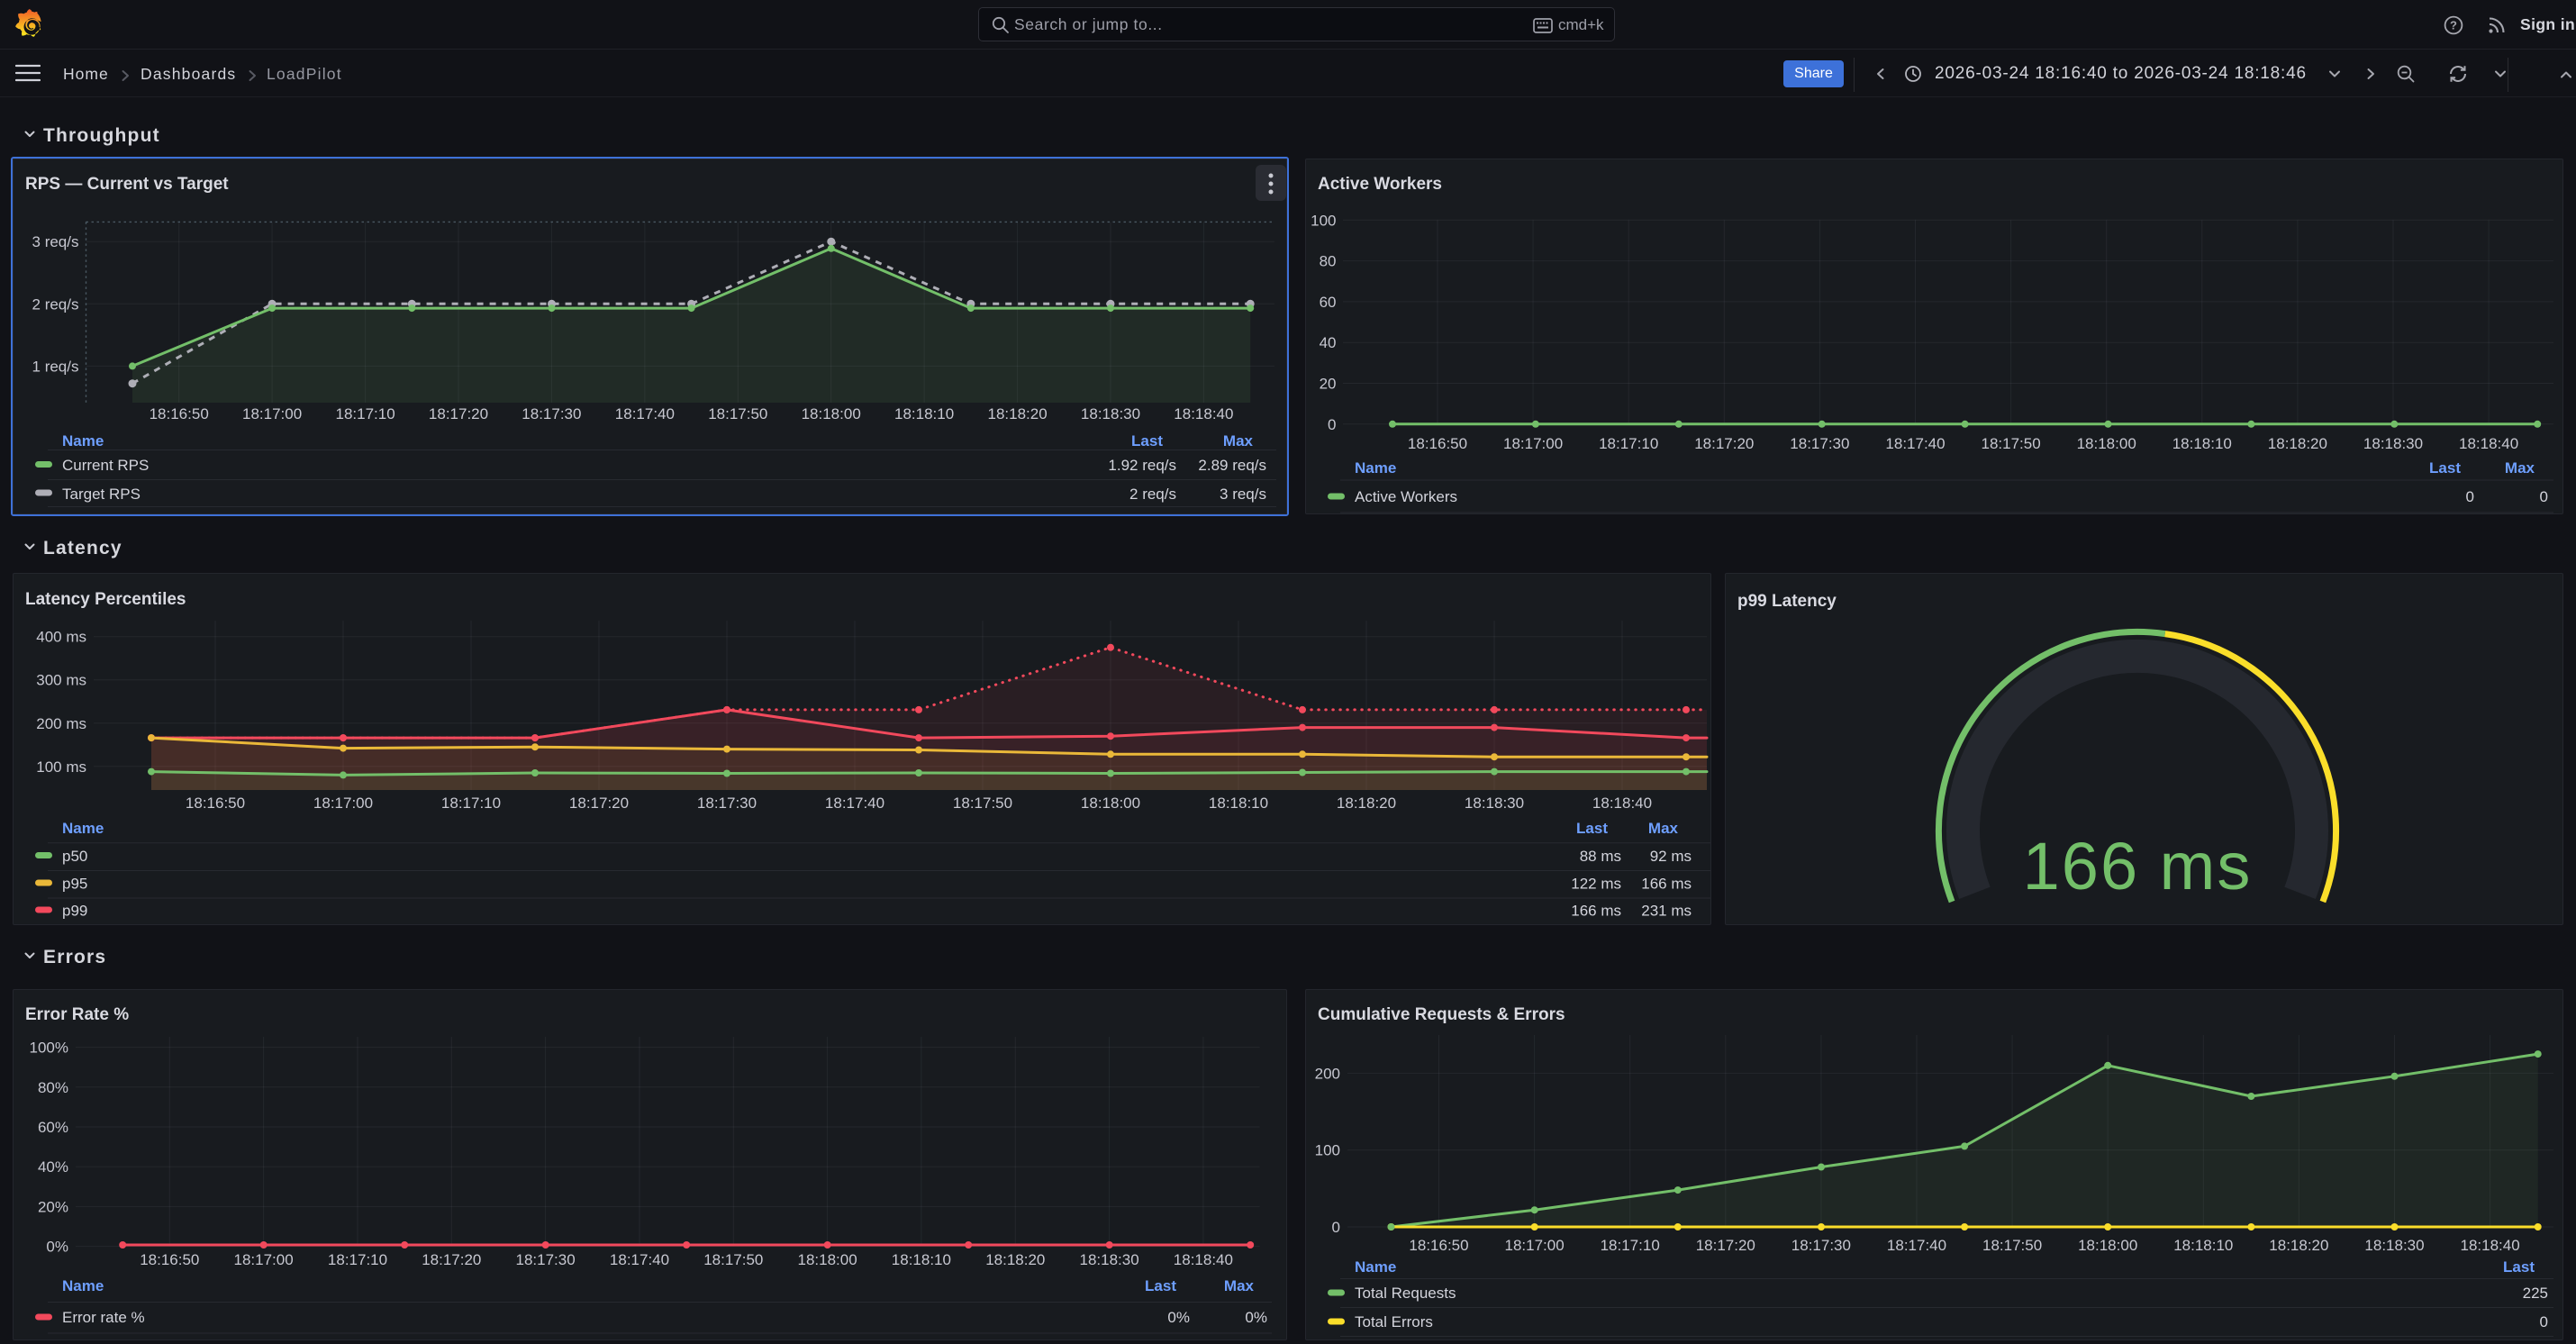 This screenshot has width=2576, height=1344. Describe the element at coordinates (1178, 1318) in the screenshot. I see `svg-text: 0%` at that location.